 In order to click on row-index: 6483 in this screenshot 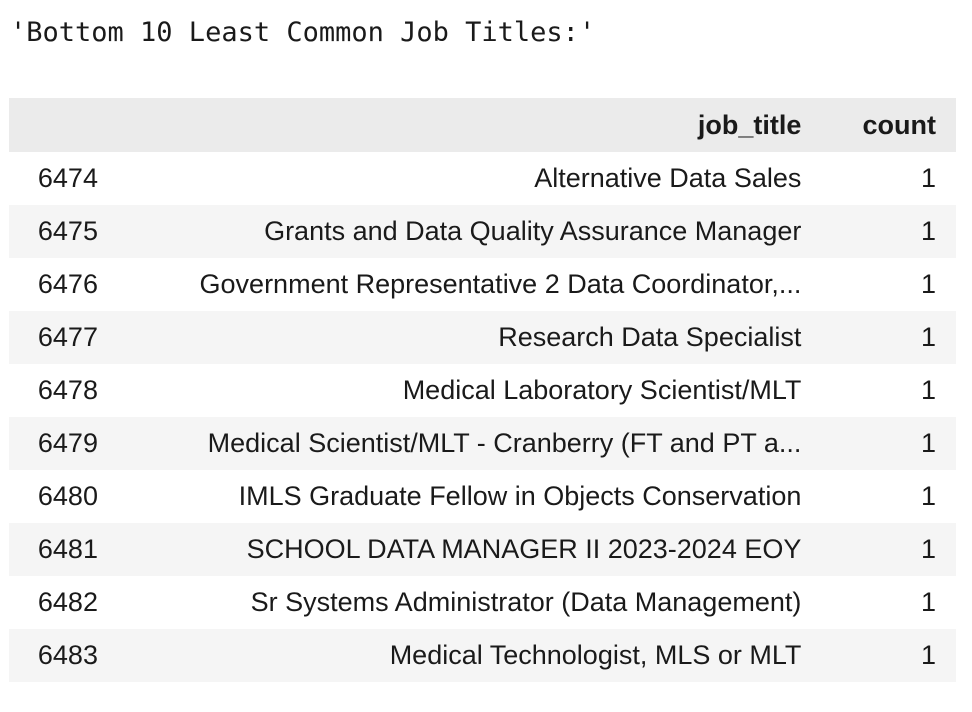, I will do `click(67, 655)`.